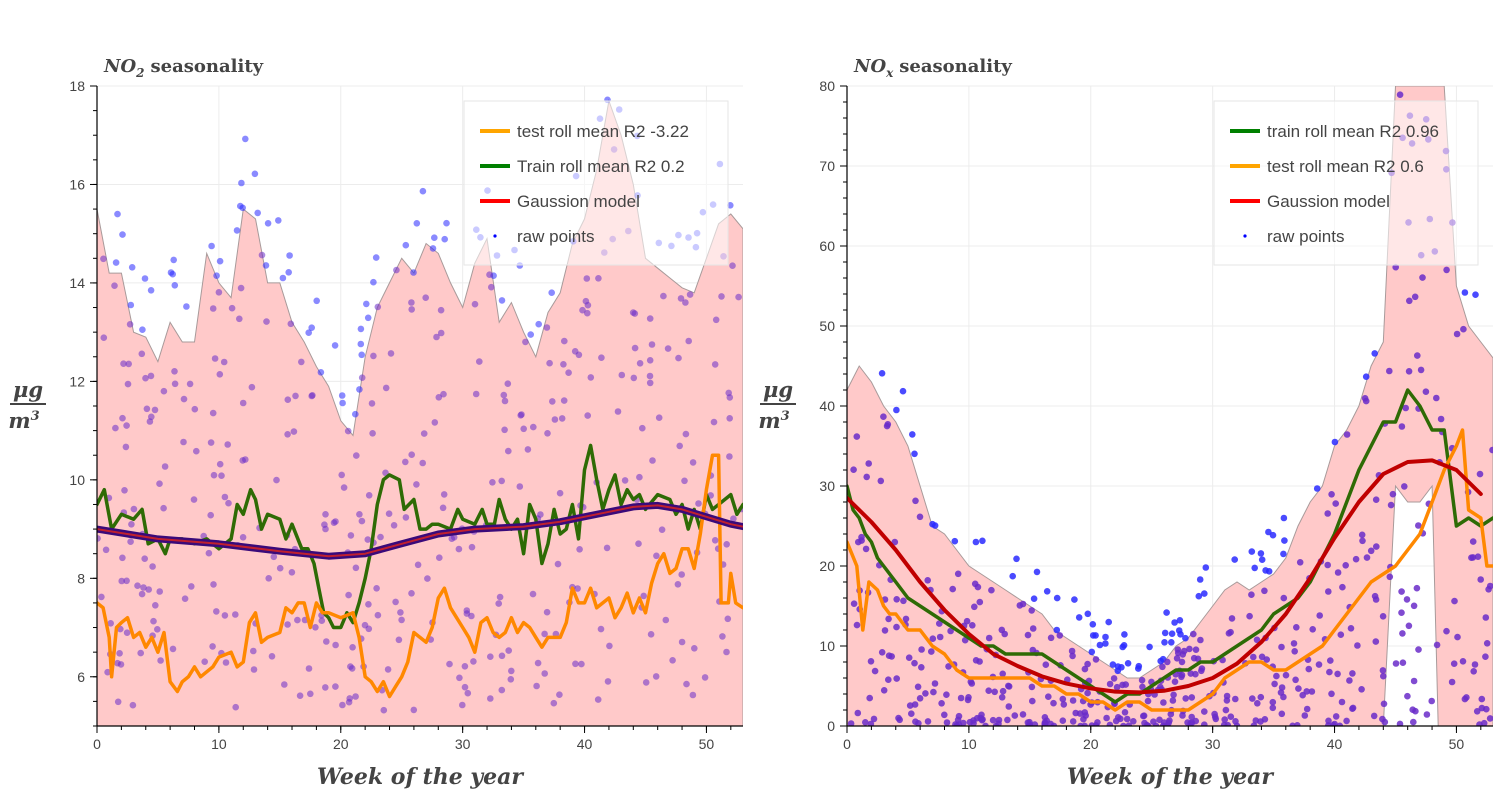 The width and height of the screenshot is (1500, 795). I want to click on legend-label: raw points, so click(1305, 236).